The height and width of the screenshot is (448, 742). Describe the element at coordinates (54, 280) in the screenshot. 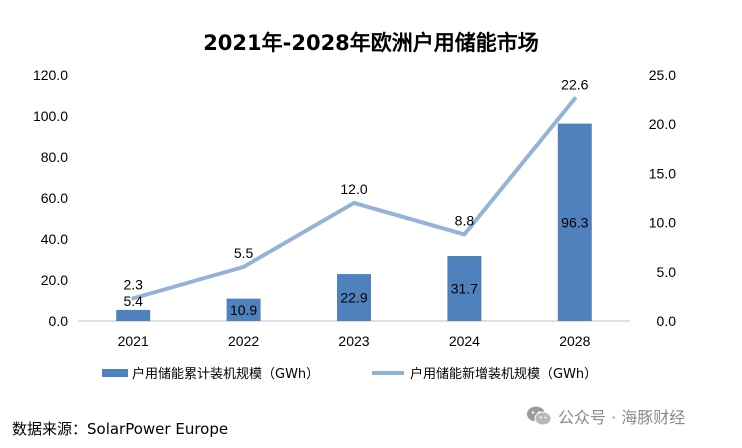

I see `left-tick-label: 20.0` at that location.